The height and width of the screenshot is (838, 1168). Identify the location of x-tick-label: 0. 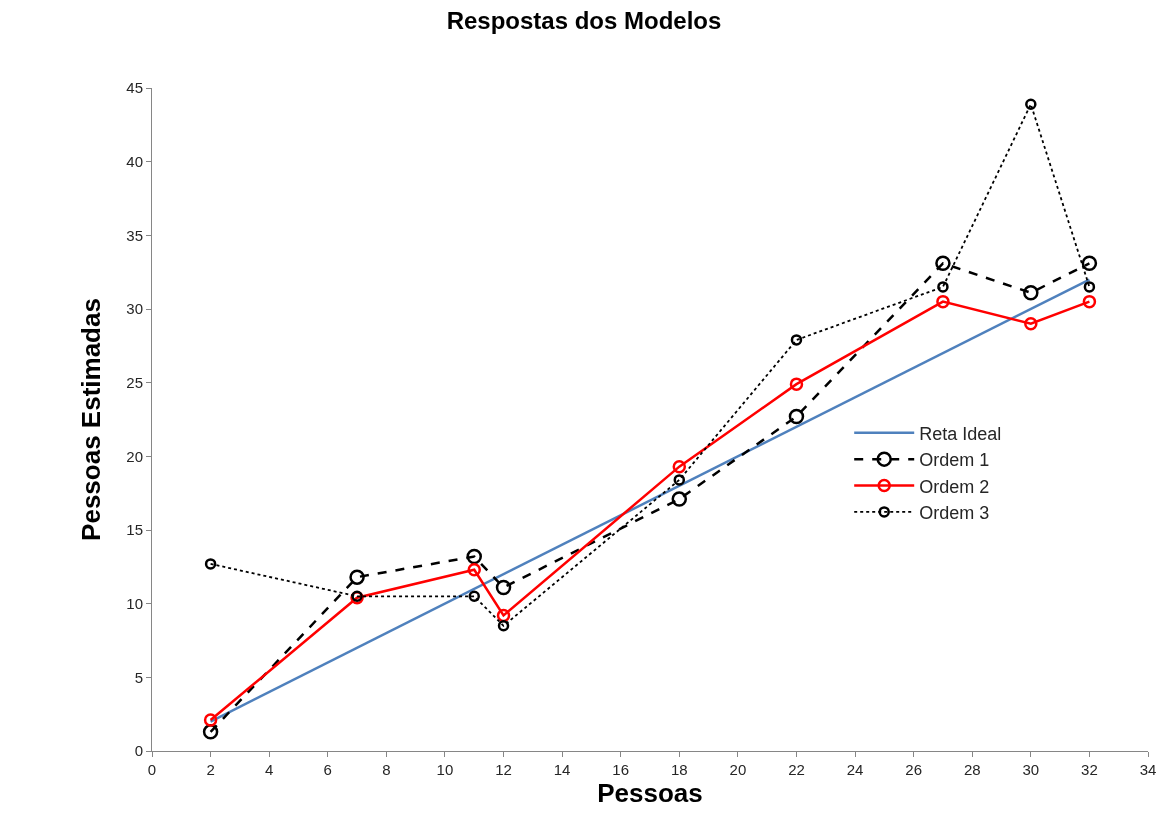
(152, 769).